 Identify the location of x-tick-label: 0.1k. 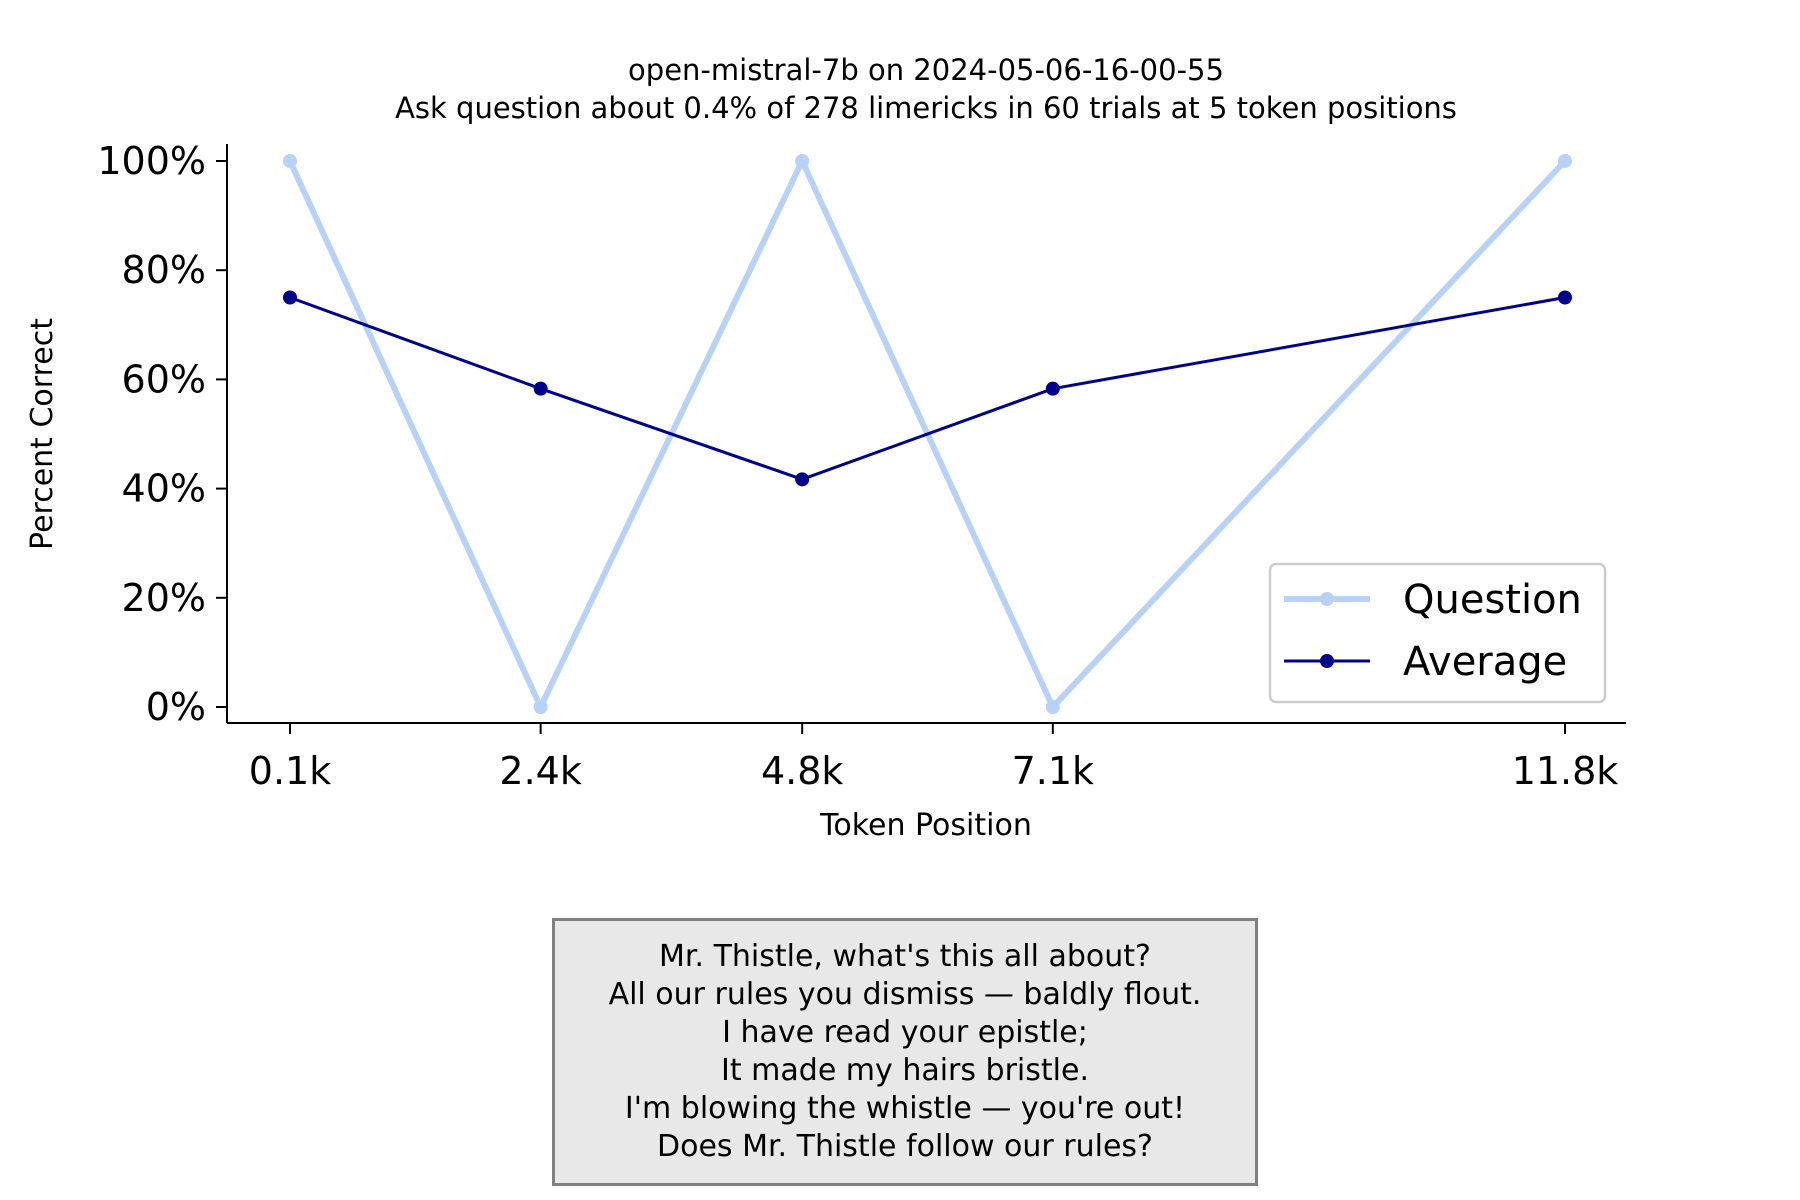
(290, 771).